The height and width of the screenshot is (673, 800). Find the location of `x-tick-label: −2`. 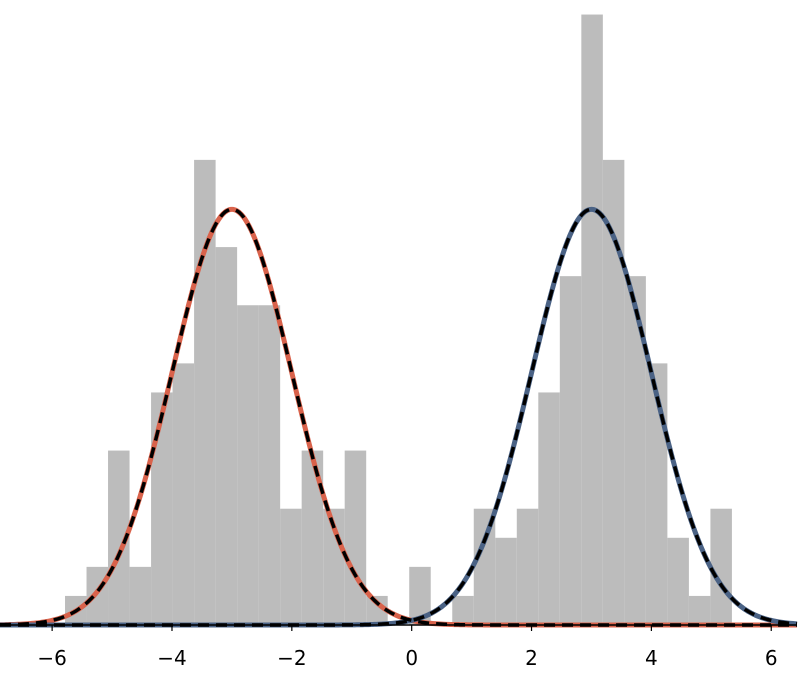

x-tick-label: −2 is located at coordinates (291, 658).